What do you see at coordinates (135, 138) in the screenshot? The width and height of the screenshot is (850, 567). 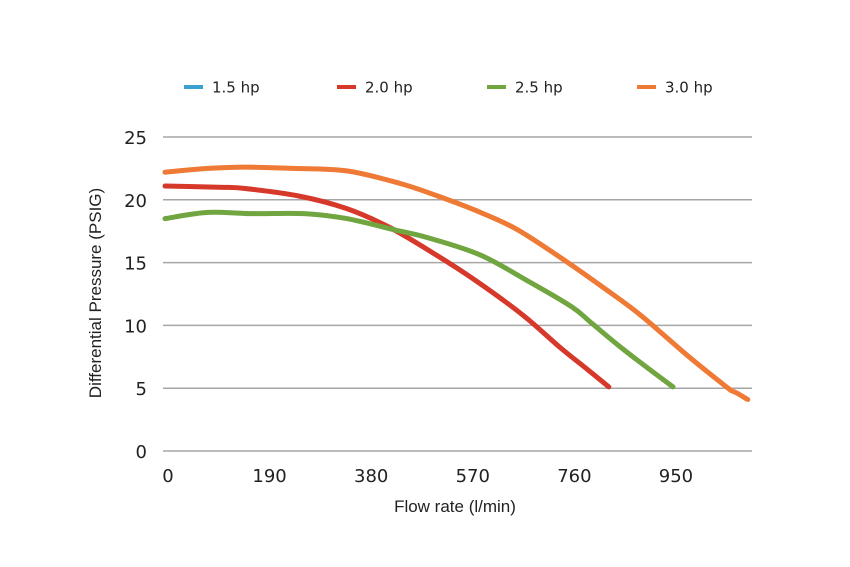 I see `y-tick-label: 25` at bounding box center [135, 138].